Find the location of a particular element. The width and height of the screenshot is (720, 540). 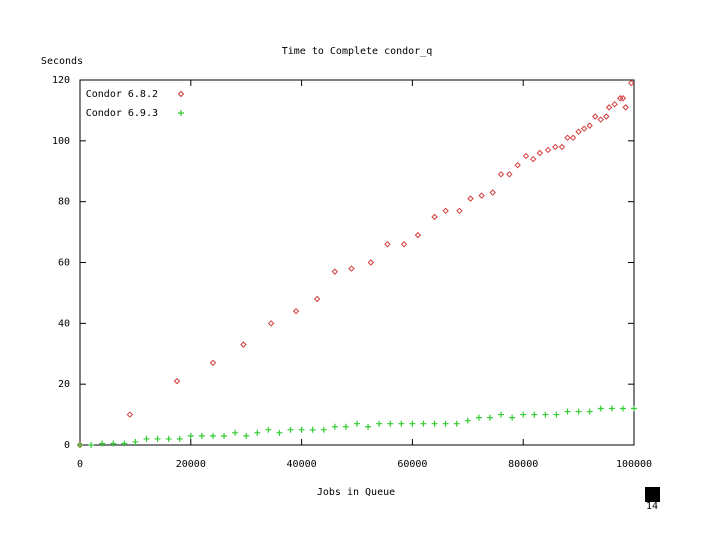

y-tick-label: 0 is located at coordinates (67, 445).